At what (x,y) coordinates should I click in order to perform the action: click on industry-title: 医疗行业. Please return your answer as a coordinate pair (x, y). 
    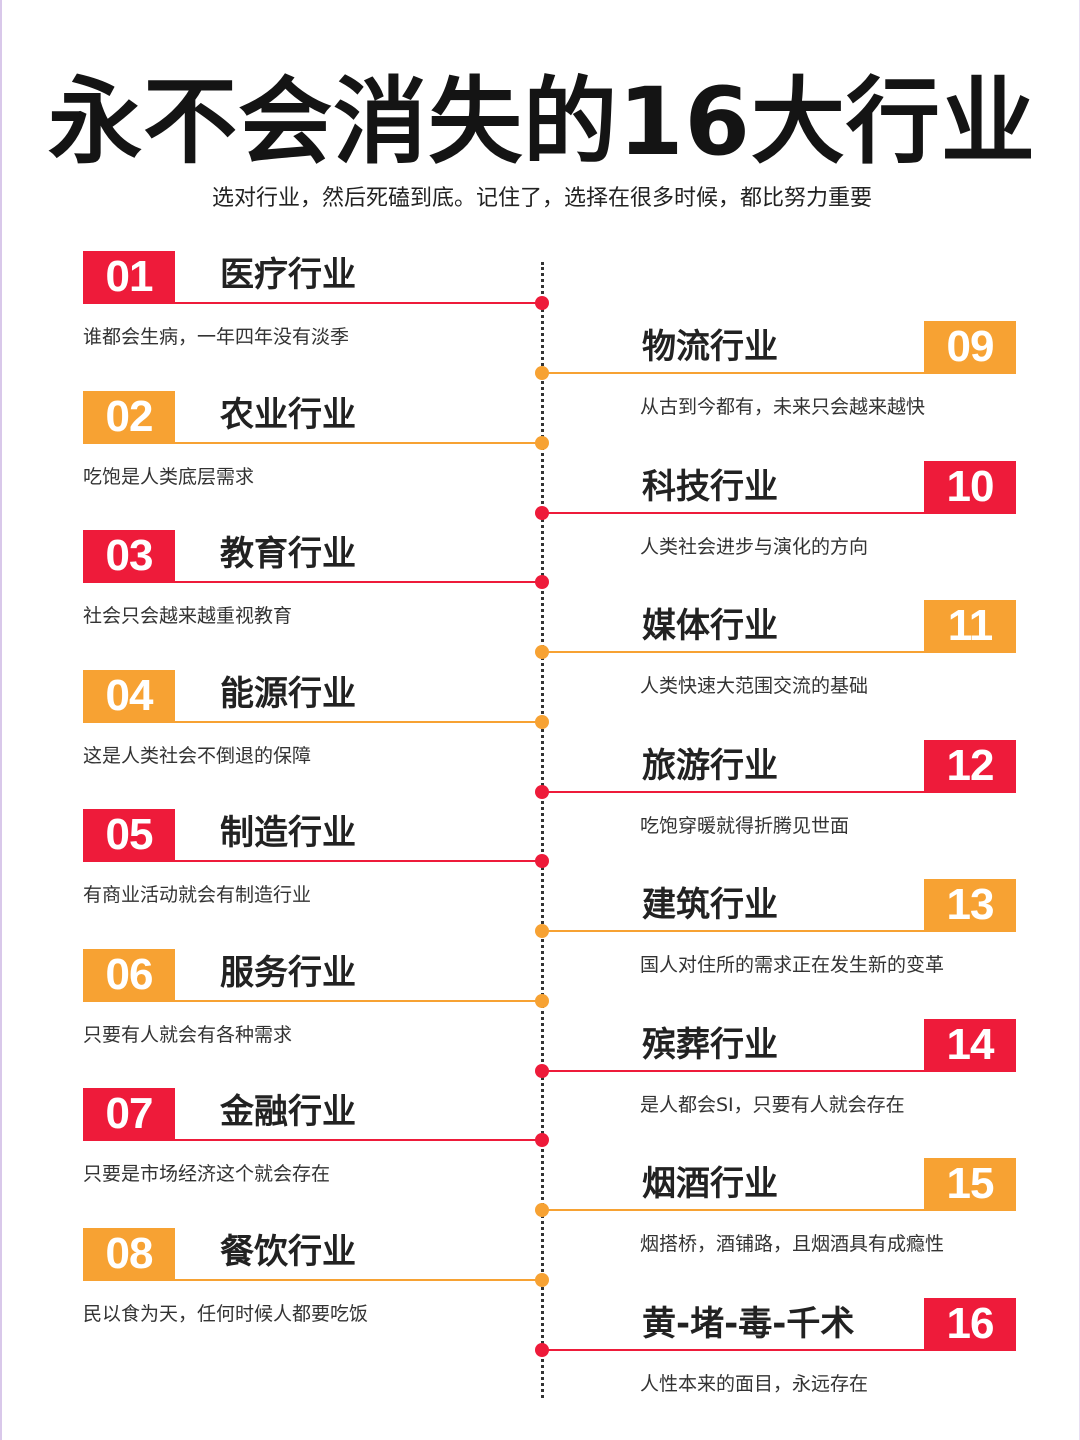
    Looking at the image, I should click on (288, 275).